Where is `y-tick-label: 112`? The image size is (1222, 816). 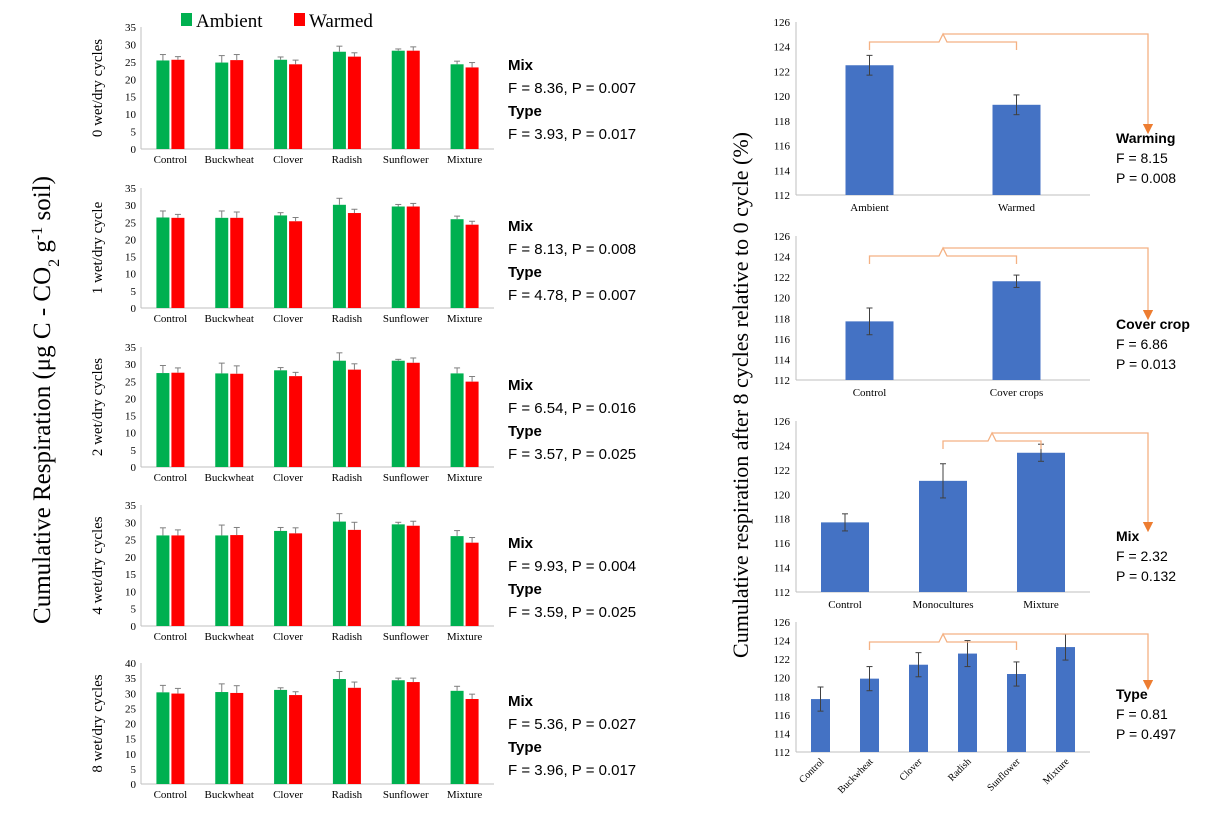
y-tick-label: 112 is located at coordinates (782, 381).